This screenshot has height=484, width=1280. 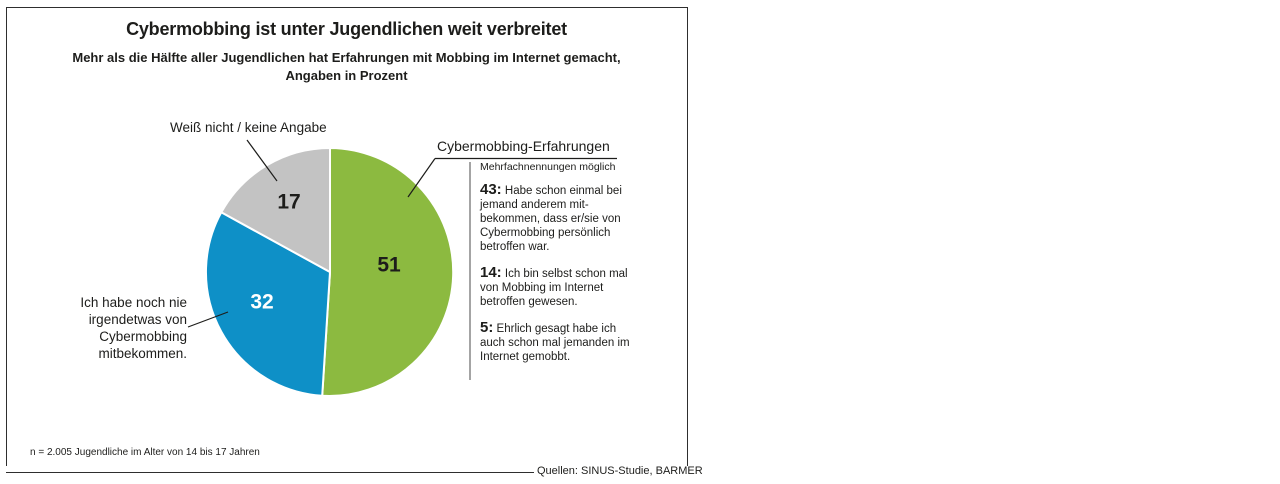 What do you see at coordinates (288, 202) in the screenshot?
I see `pie-value-label-2: 17` at bounding box center [288, 202].